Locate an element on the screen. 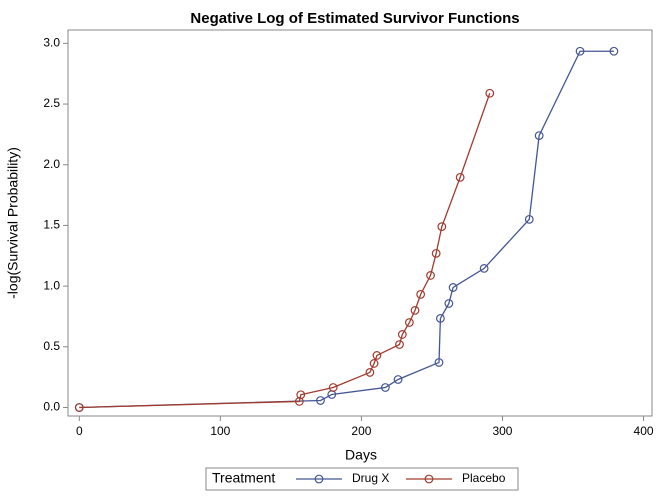  legend-frame is located at coordinates (362, 479).